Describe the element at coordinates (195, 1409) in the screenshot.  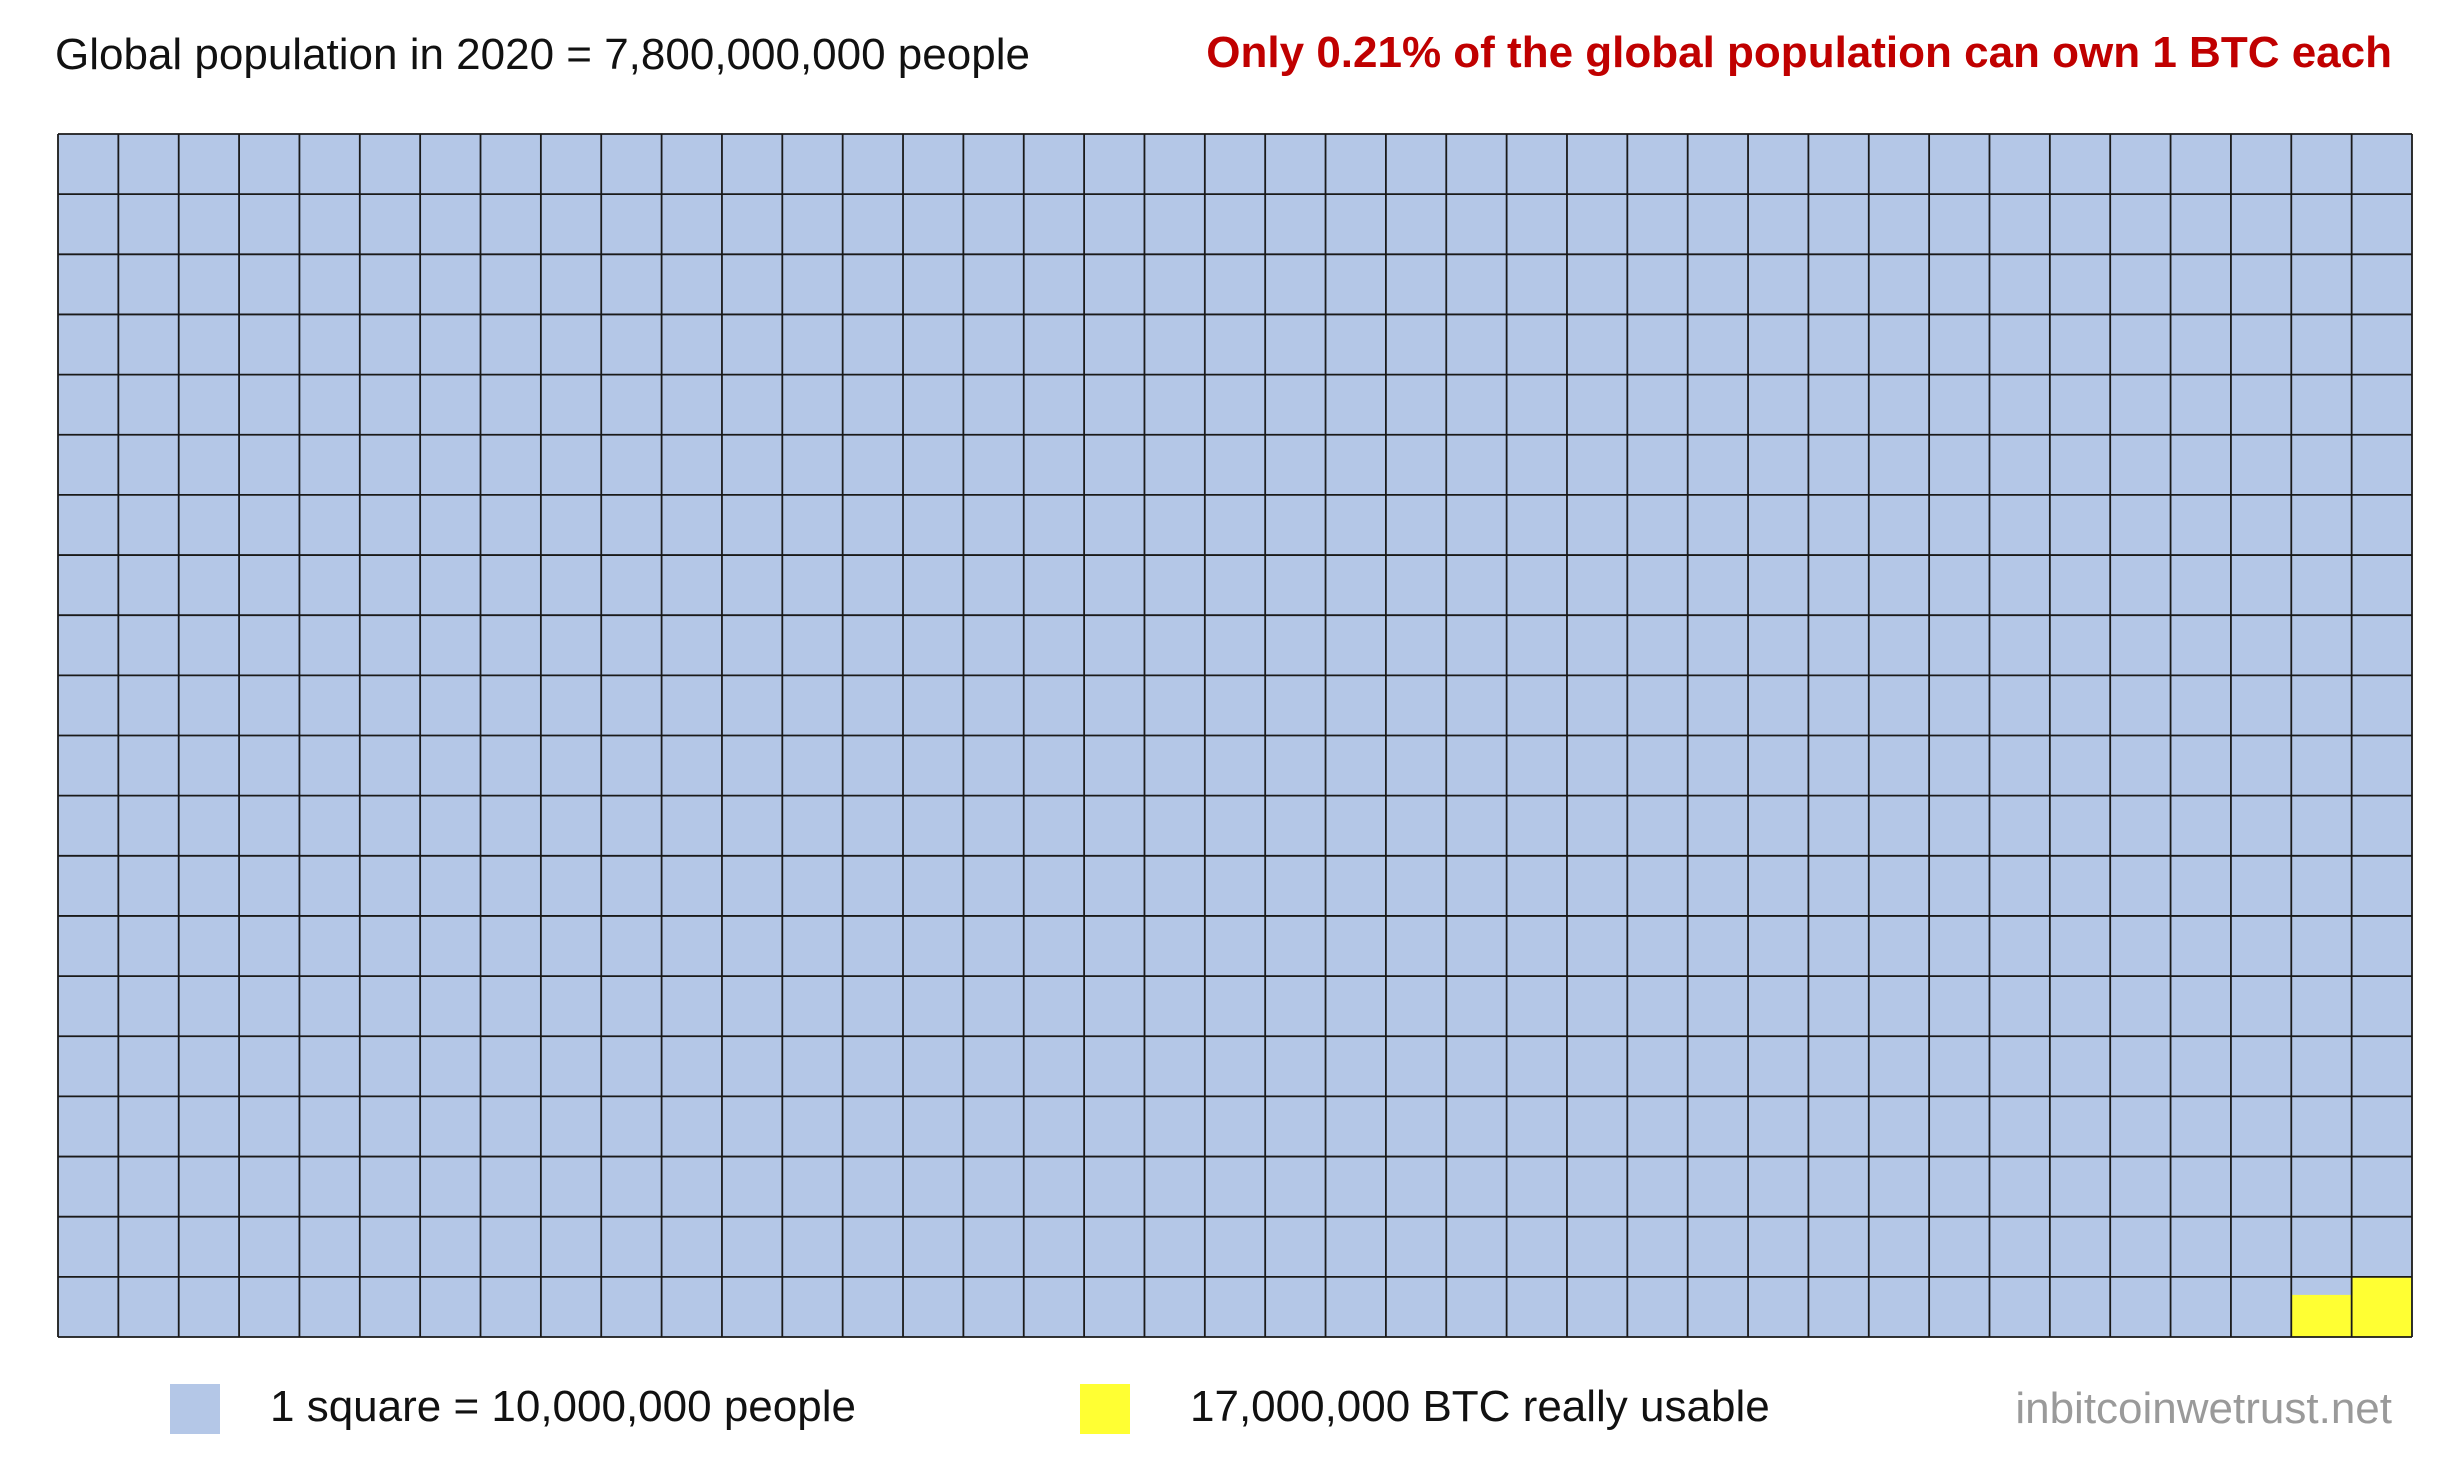
I see `legend-swatch-people` at that location.